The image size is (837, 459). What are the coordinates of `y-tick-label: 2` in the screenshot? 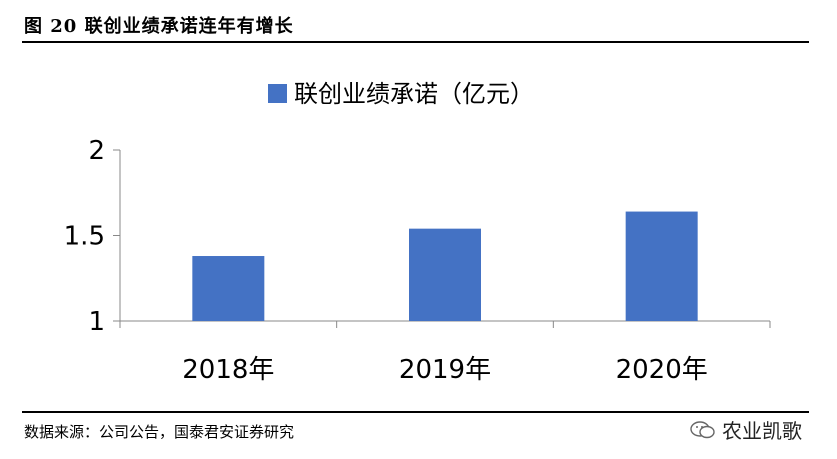 It's located at (96, 151).